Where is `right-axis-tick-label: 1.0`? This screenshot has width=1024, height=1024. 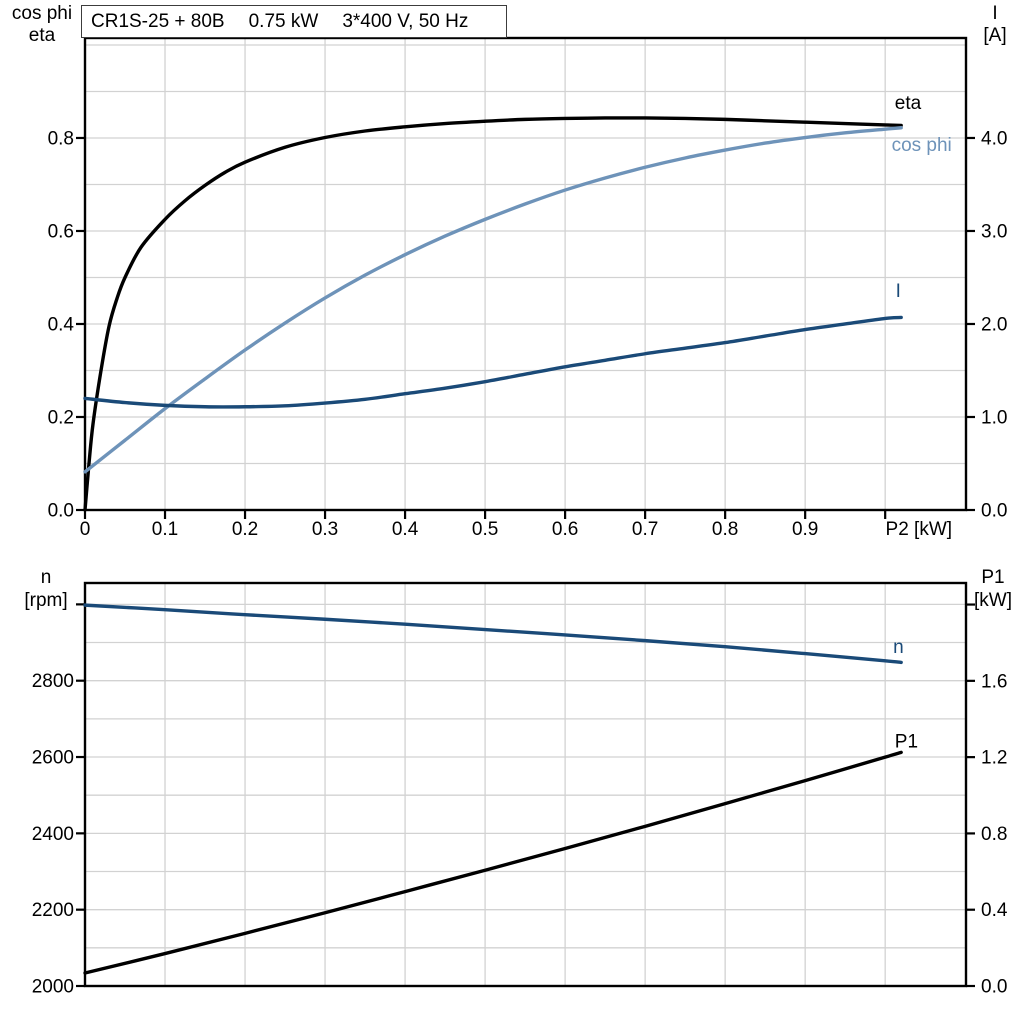
right-axis-tick-label: 1.0 is located at coordinates (994, 417).